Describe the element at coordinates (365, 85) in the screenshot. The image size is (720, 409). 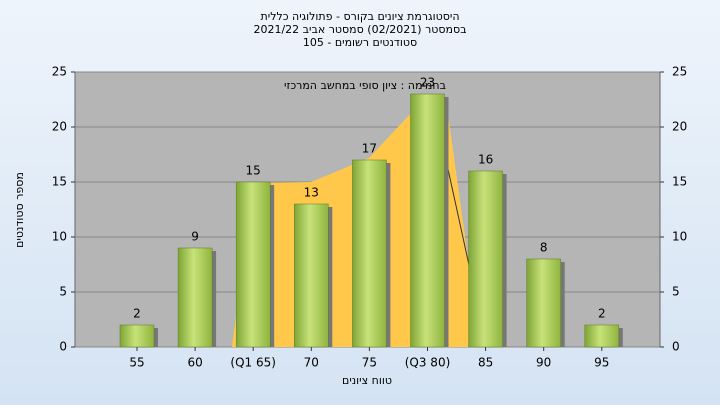
I see `annotation: בחמימה : ציון סופי במחשב המרכזי` at that location.